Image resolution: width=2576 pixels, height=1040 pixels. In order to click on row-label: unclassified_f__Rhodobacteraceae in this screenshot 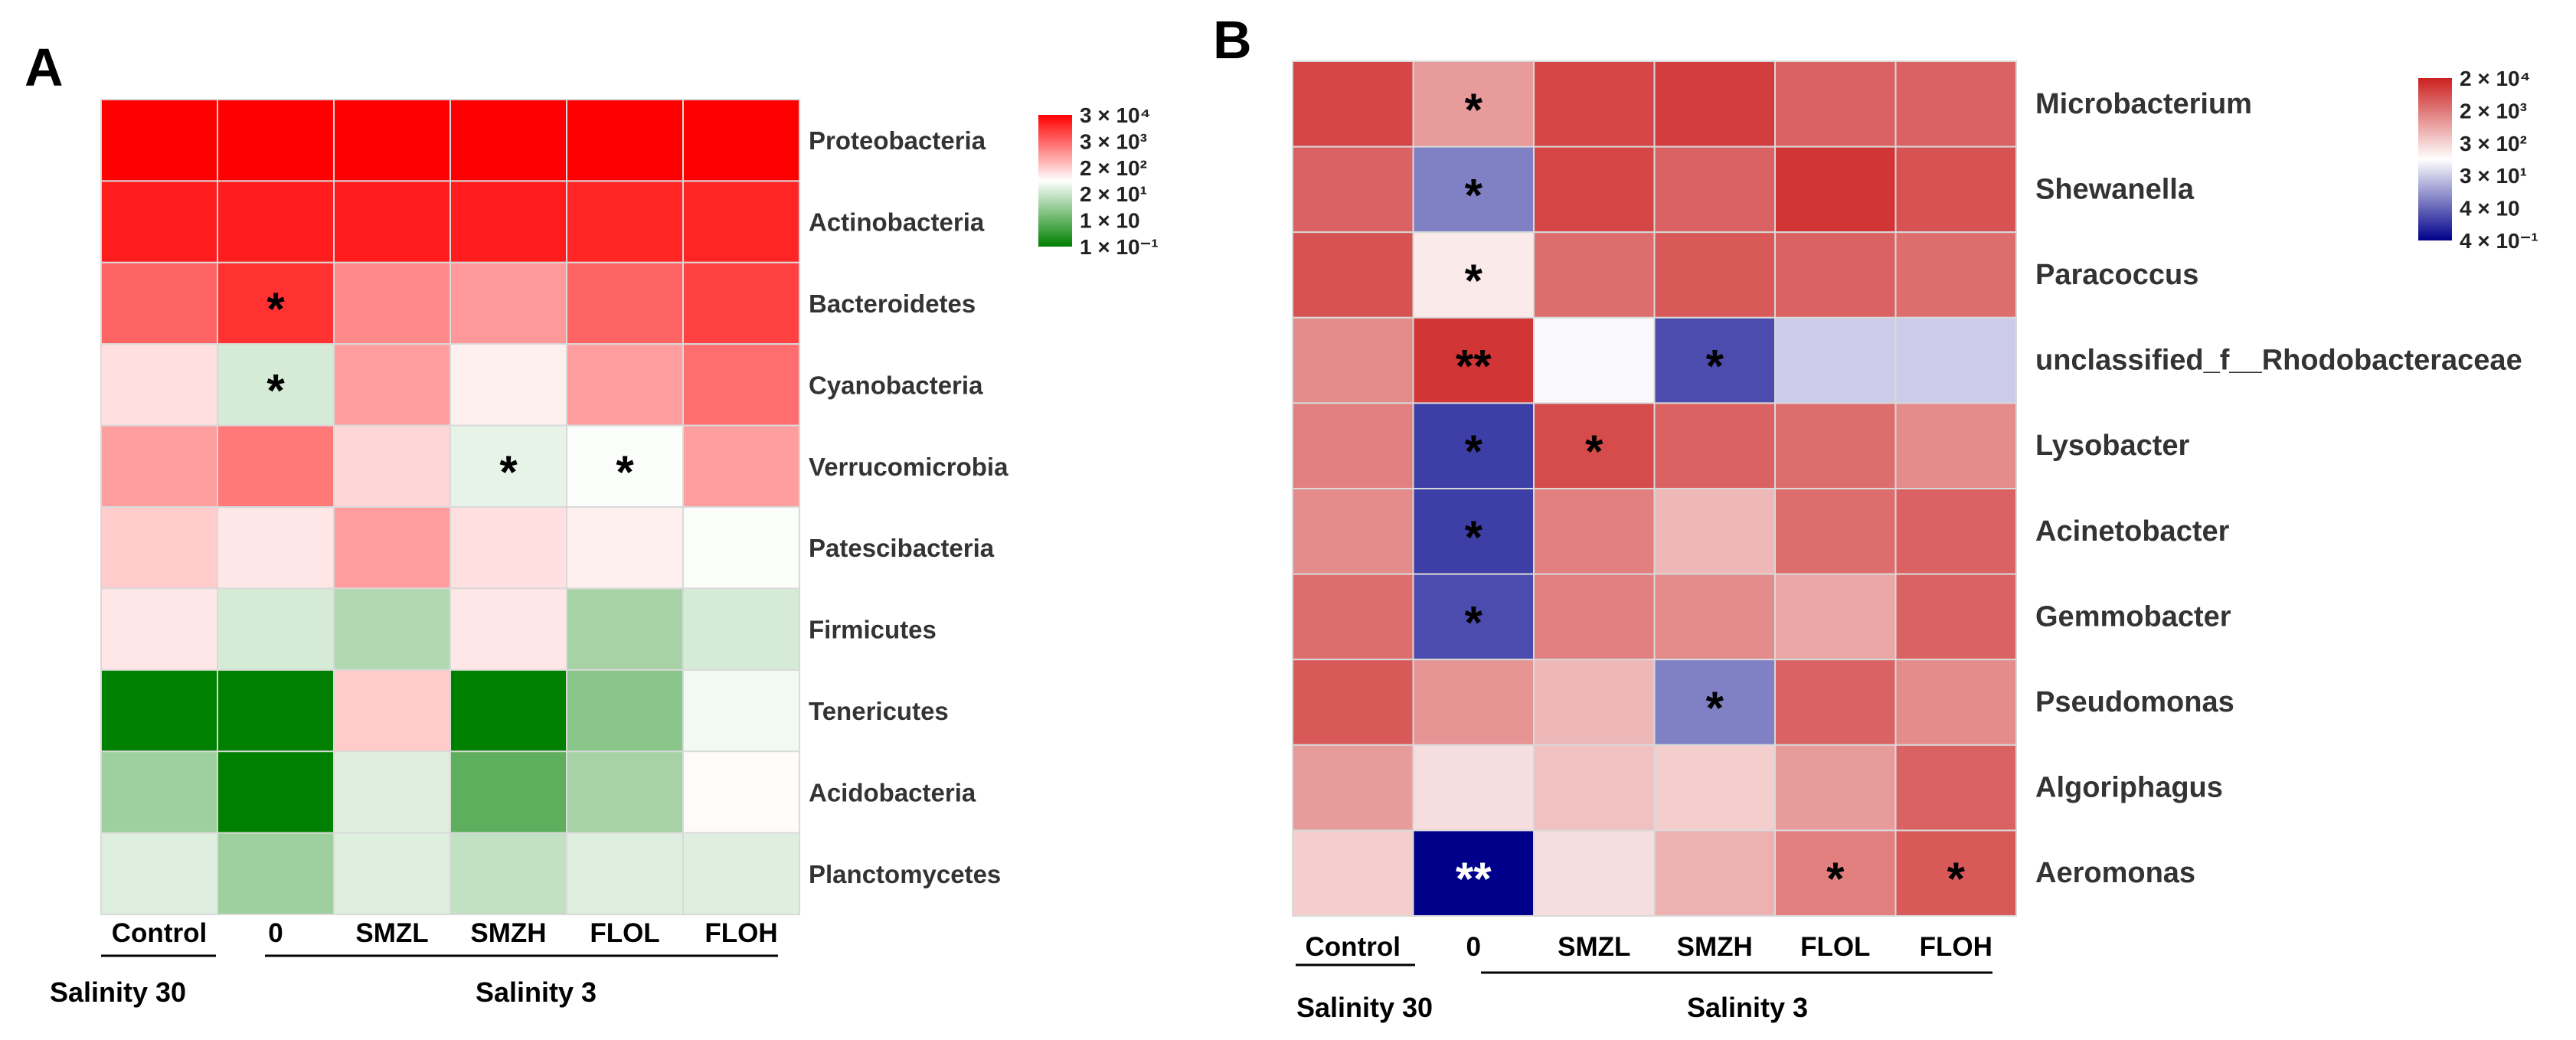, I will do `click(2278, 361)`.